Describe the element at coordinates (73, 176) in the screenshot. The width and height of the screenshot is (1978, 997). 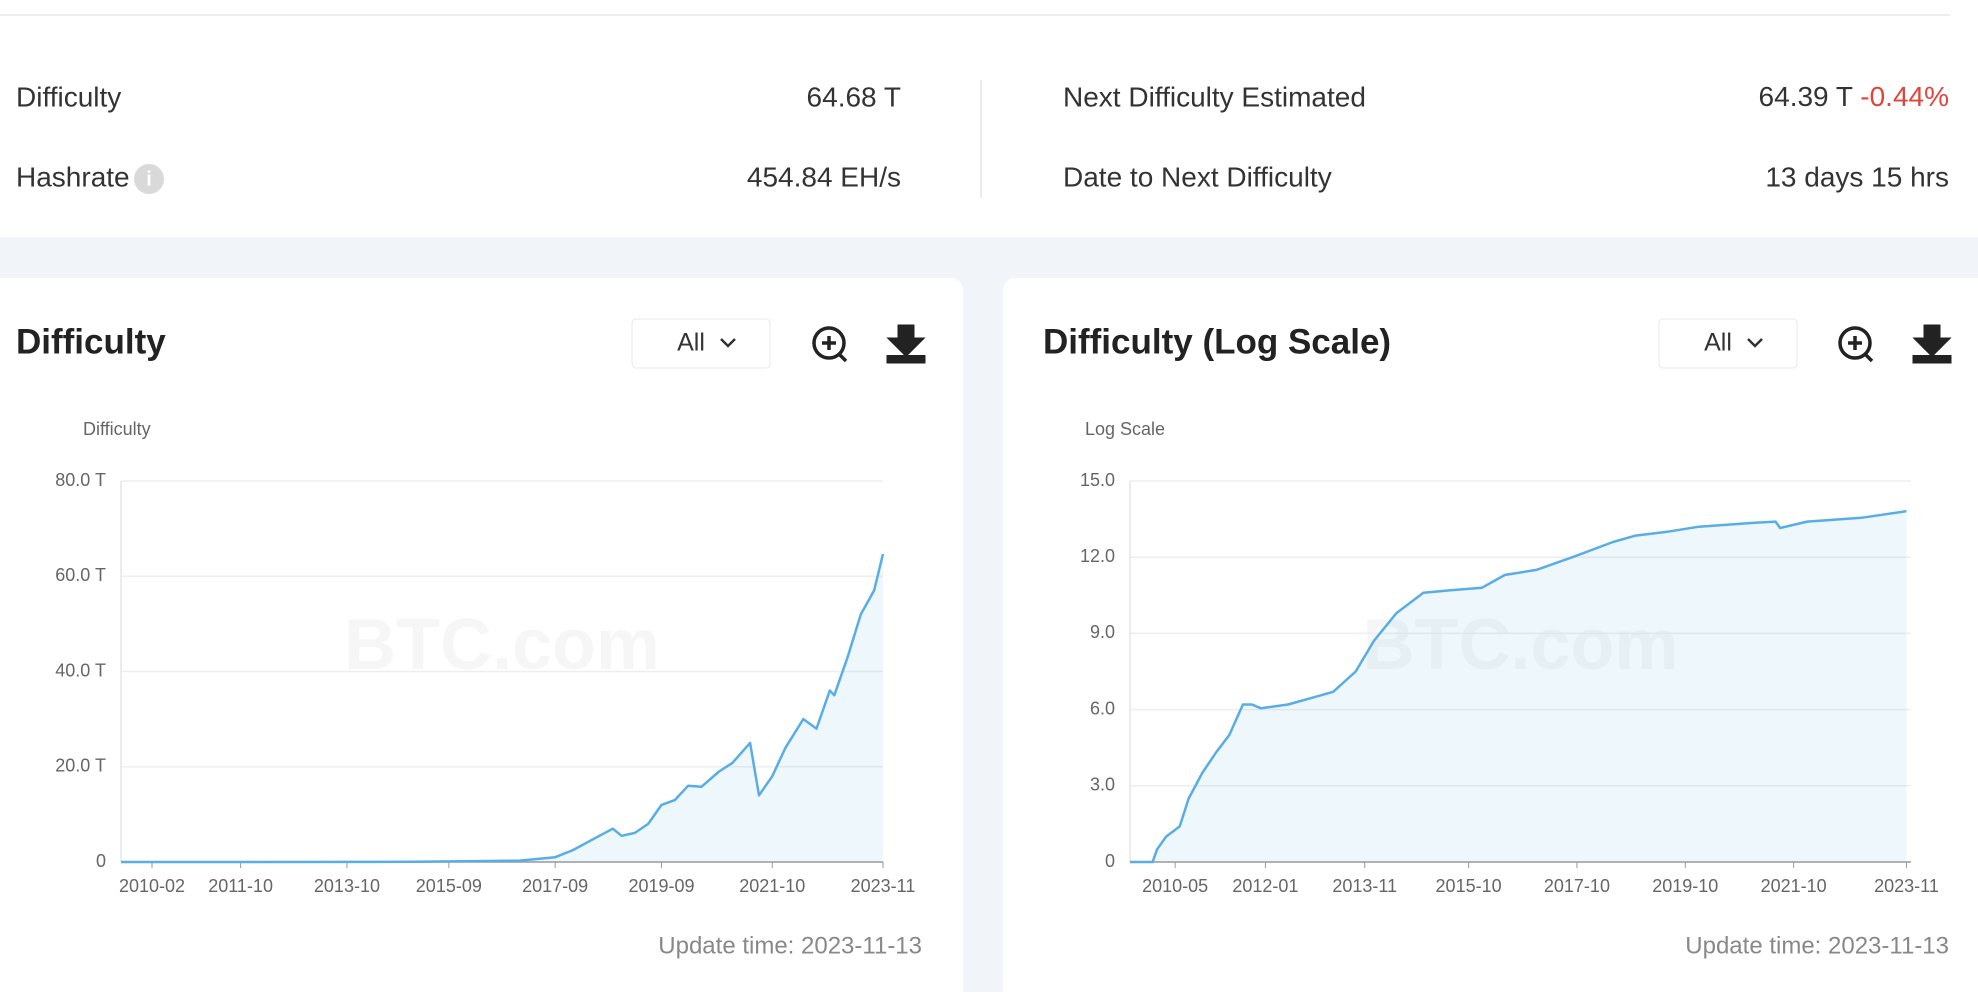
I see `stat-label: Hashrate` at that location.